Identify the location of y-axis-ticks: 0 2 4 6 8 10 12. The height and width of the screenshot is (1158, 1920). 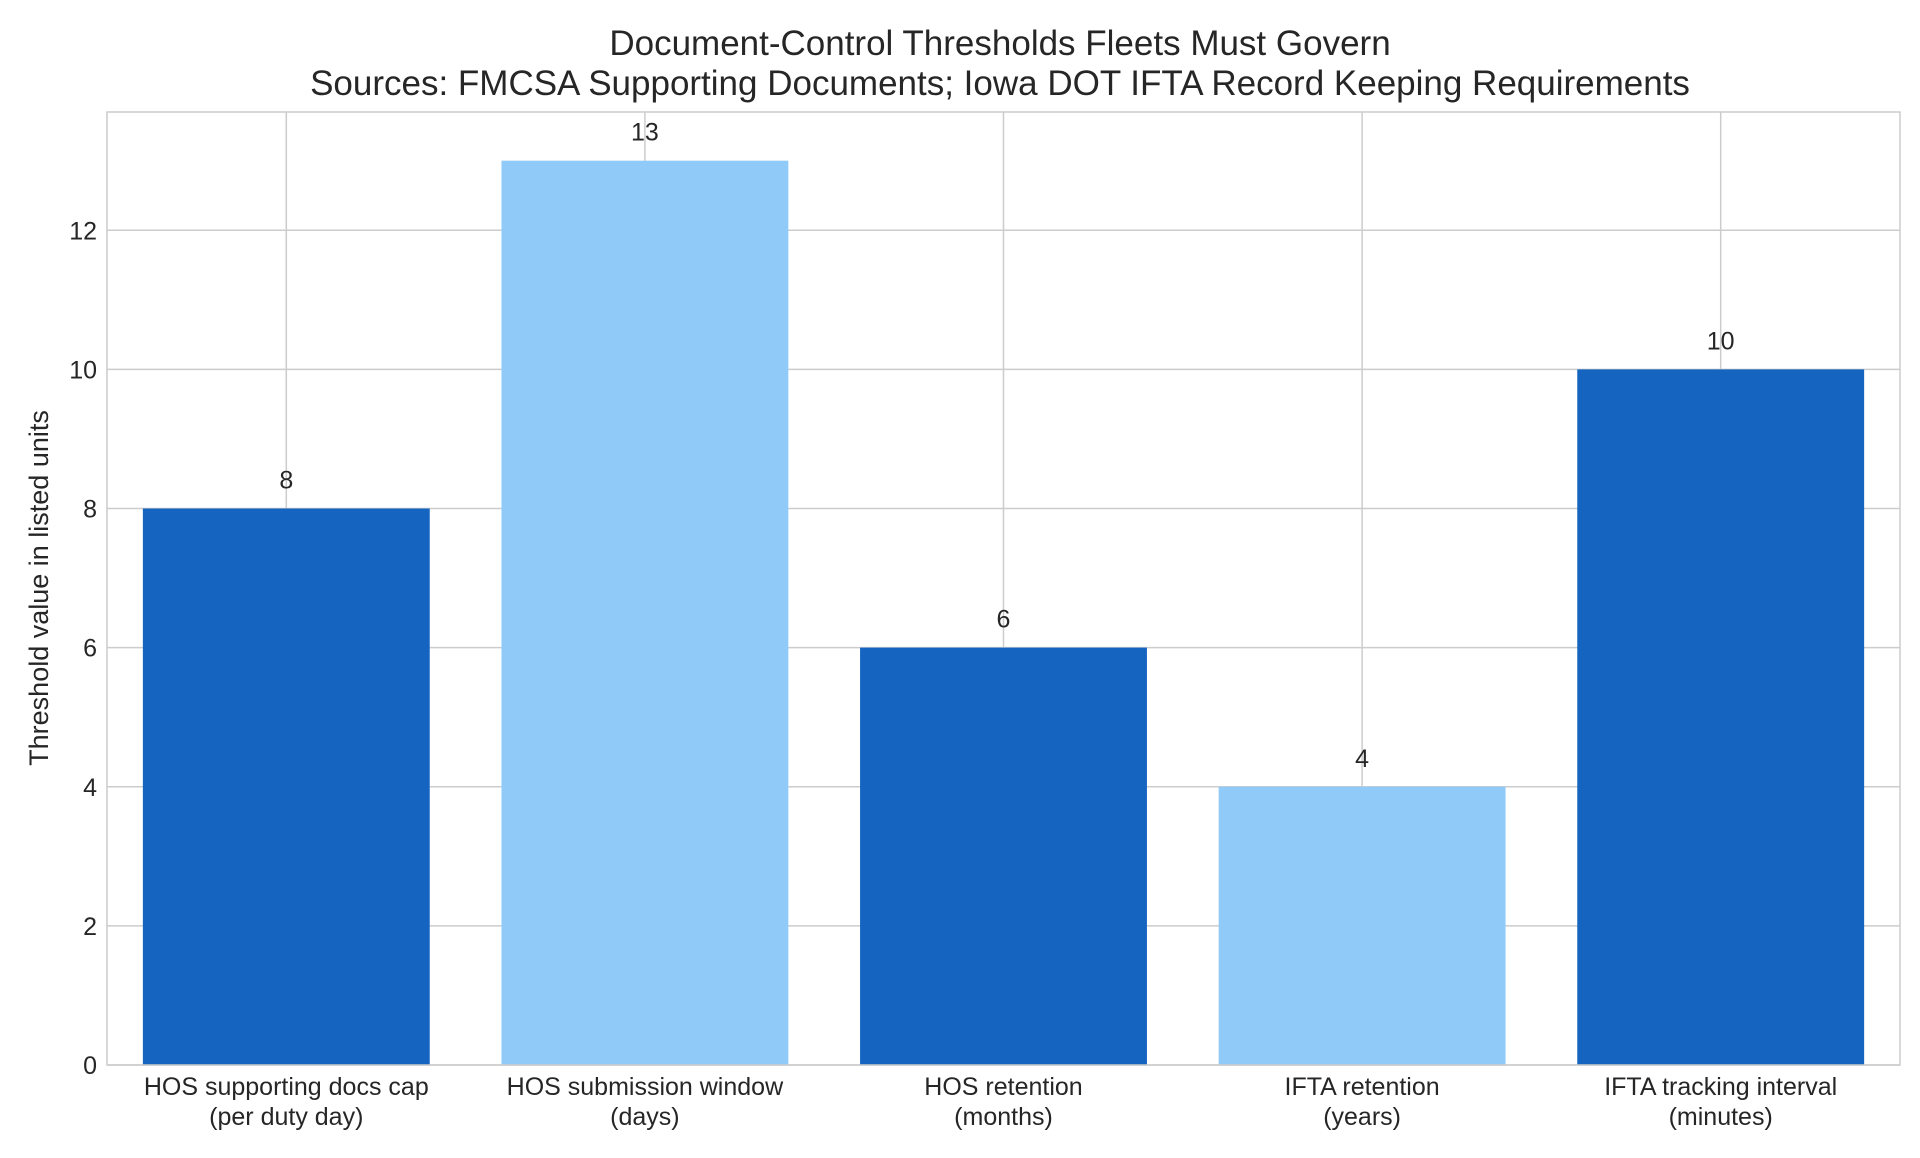
(83, 648).